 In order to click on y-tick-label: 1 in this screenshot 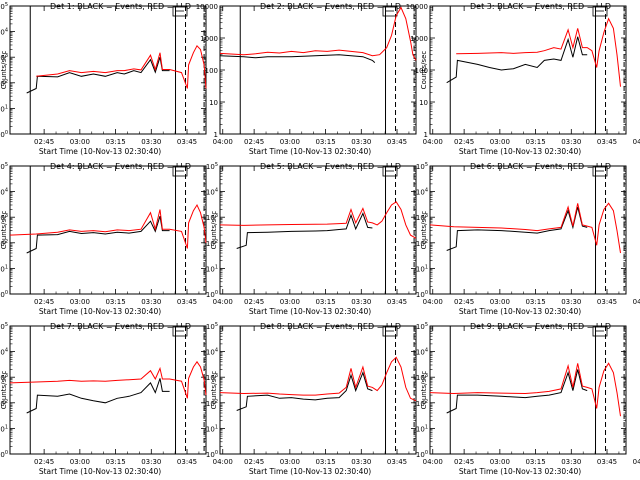, I will do `click(426, 135)`.